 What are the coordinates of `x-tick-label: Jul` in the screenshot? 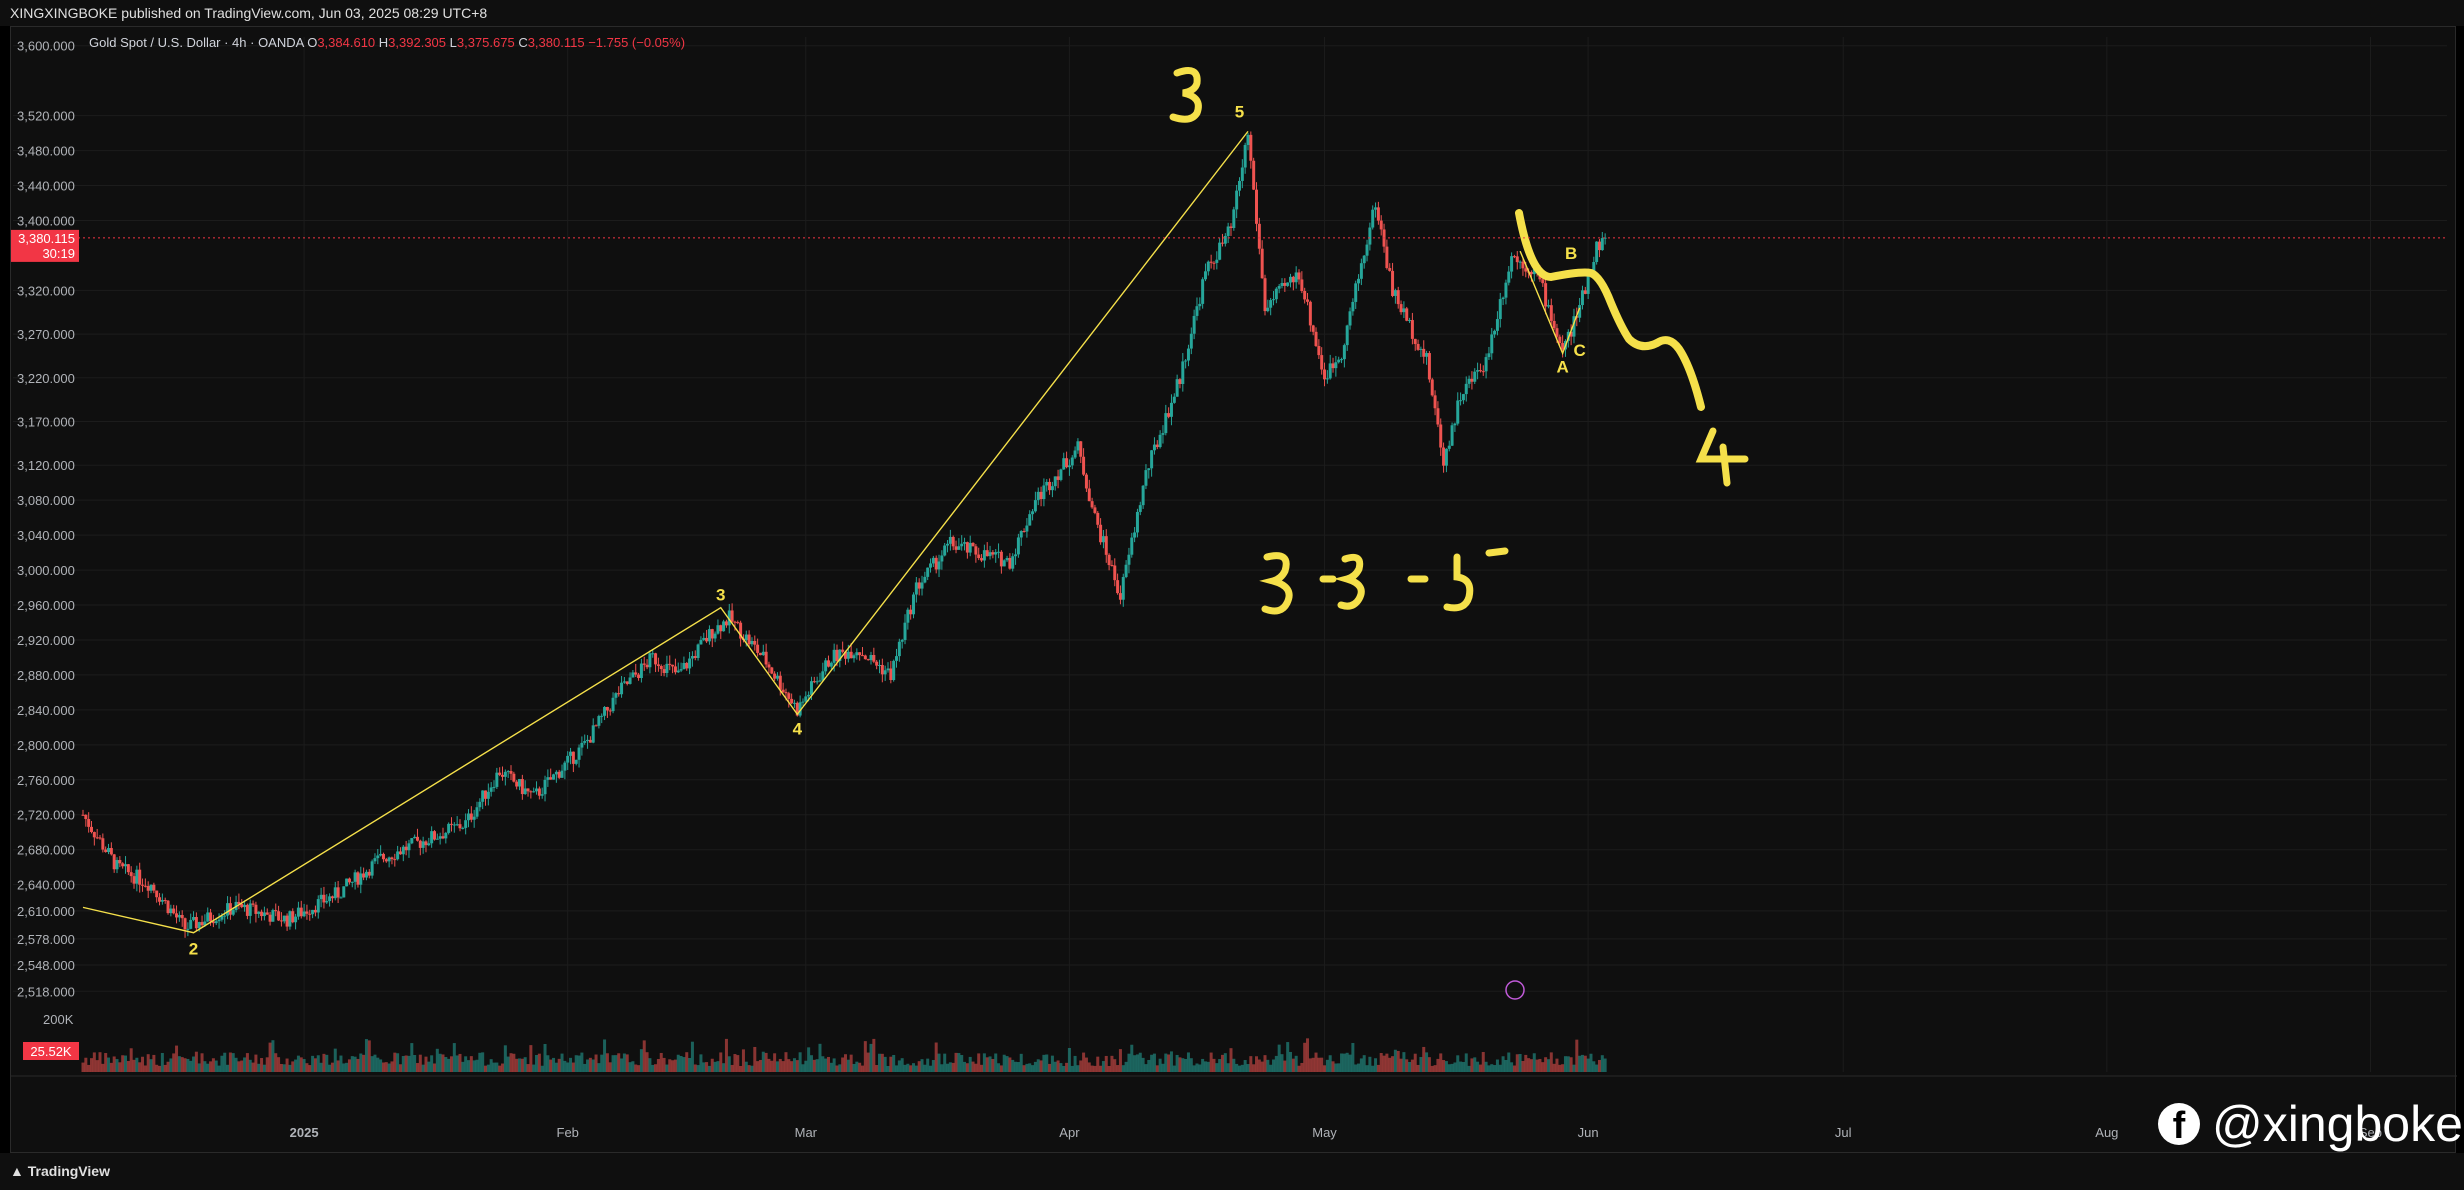 It's located at (1843, 1132).